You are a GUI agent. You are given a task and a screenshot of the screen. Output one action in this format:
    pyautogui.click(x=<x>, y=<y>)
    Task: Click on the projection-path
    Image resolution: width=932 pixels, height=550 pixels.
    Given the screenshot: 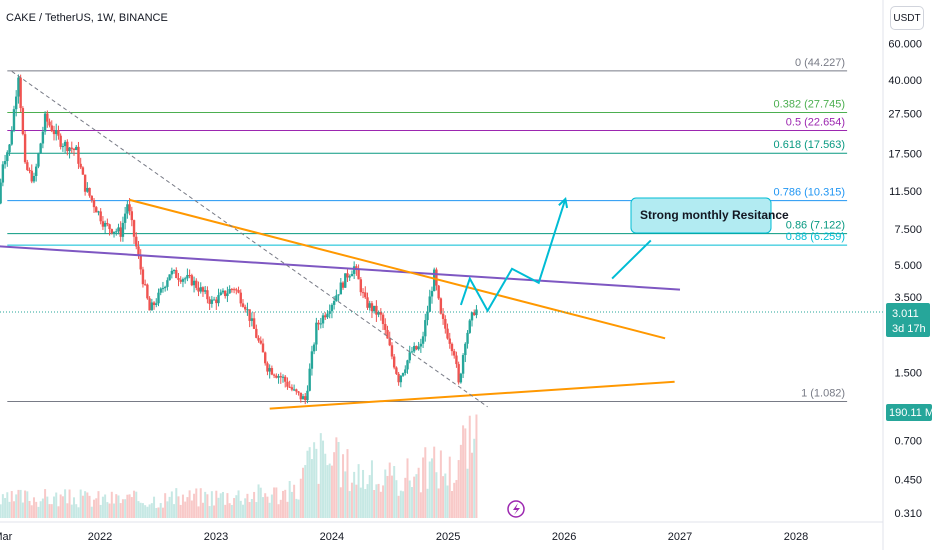 What is the action you would take?
    pyautogui.click(x=513, y=255)
    